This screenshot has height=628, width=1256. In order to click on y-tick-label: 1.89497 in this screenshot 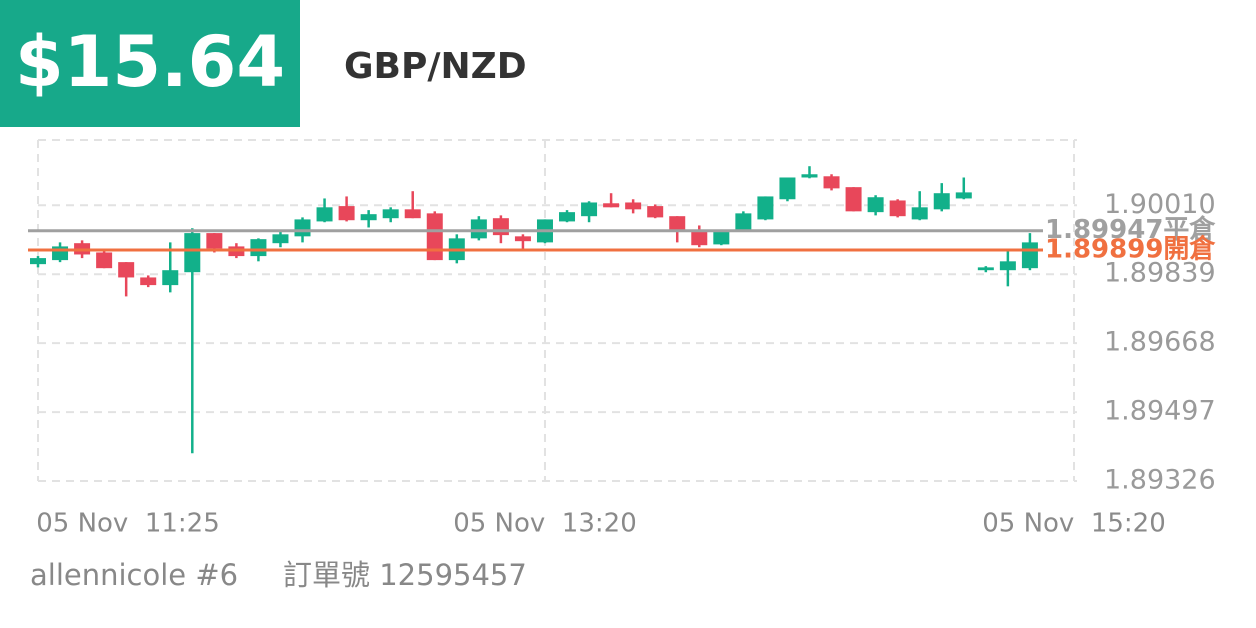, I will do `click(1160, 411)`.